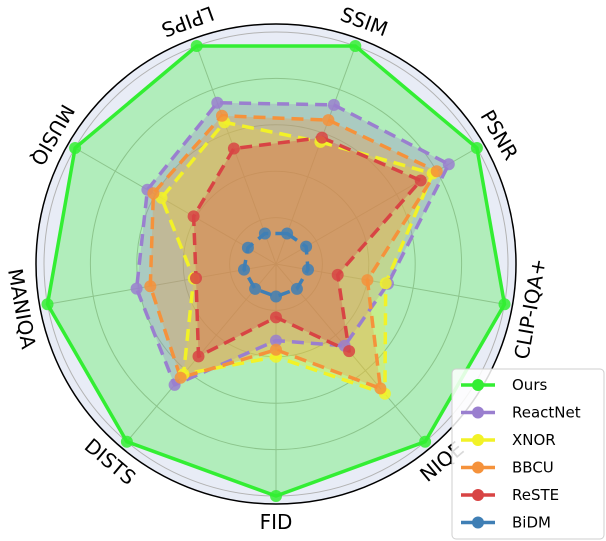 The height and width of the screenshot is (541, 606). I want to click on axis-label-fid: FID, so click(276, 522).